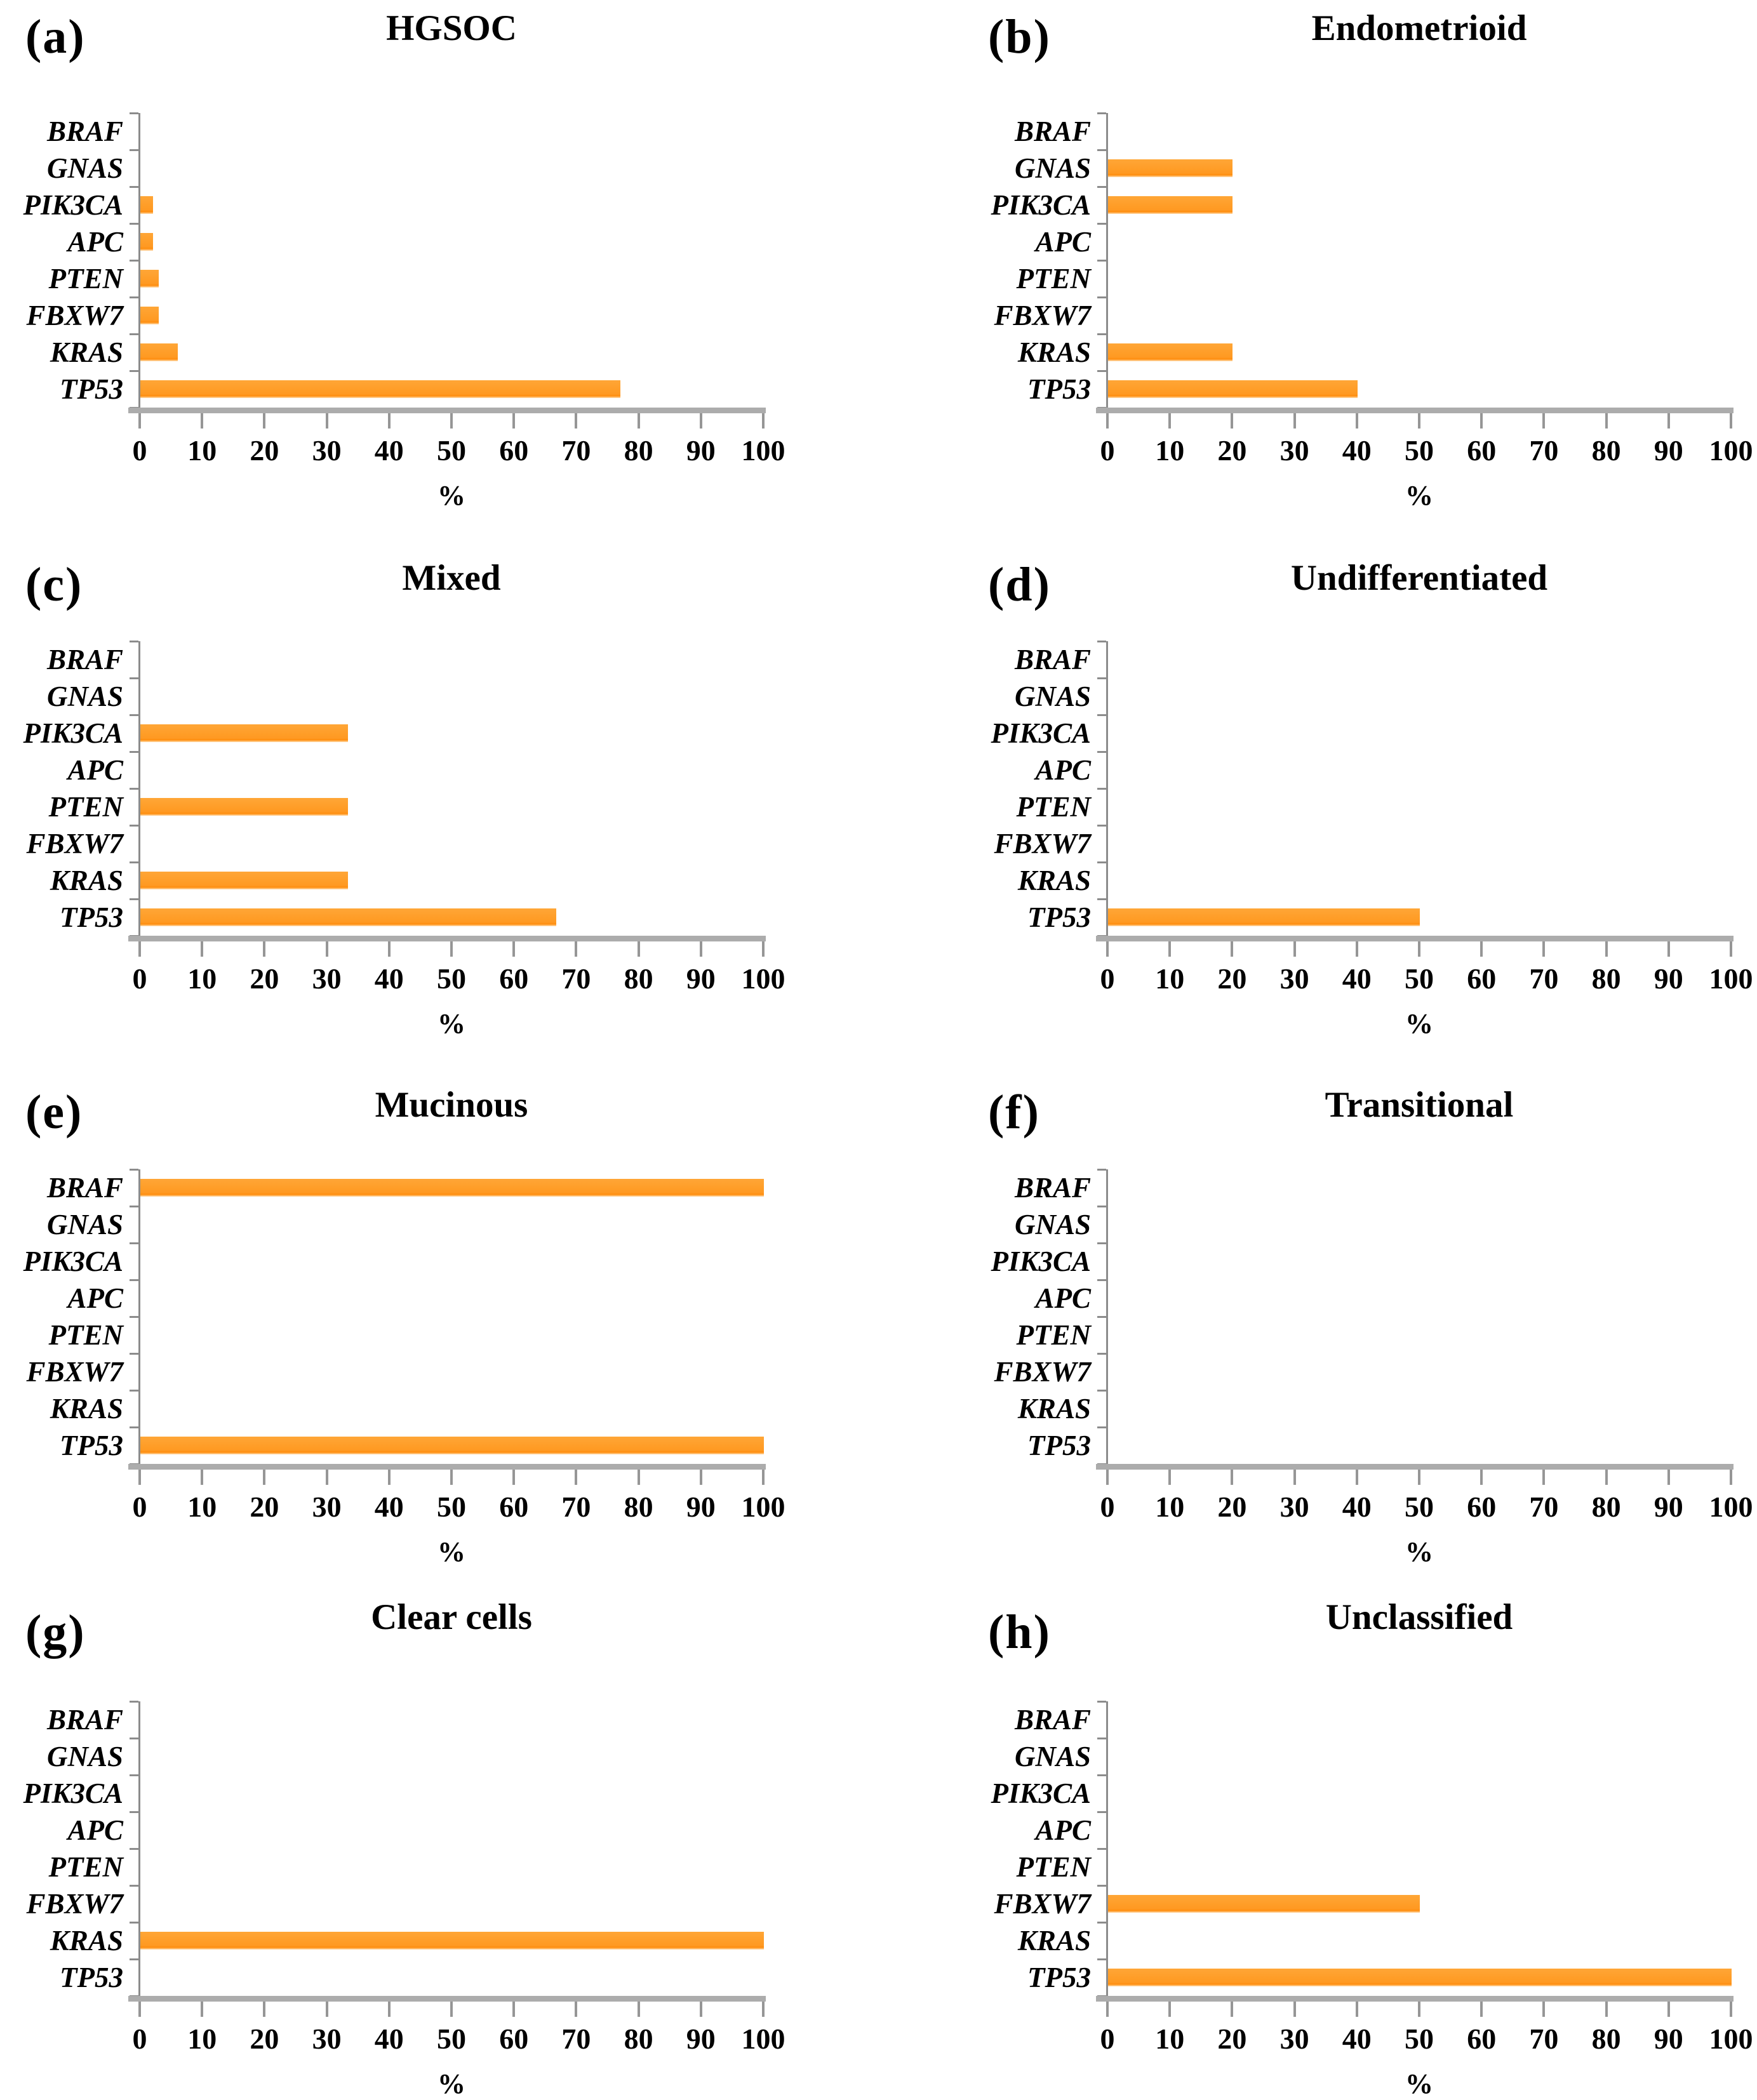 The image size is (1757, 2100). Describe the element at coordinates (1170, 168) in the screenshot. I see `bar-GNAS` at that location.